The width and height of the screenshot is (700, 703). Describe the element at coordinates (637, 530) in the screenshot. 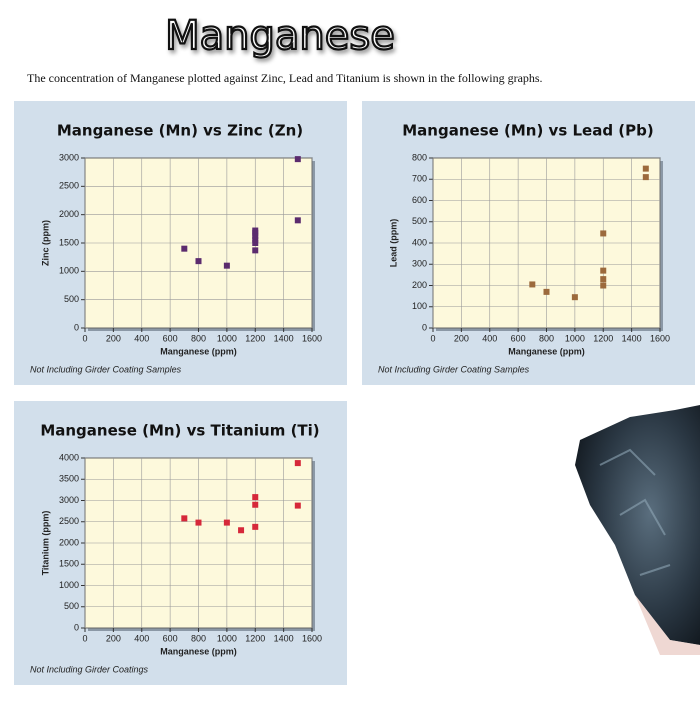

I see `rock-image` at that location.